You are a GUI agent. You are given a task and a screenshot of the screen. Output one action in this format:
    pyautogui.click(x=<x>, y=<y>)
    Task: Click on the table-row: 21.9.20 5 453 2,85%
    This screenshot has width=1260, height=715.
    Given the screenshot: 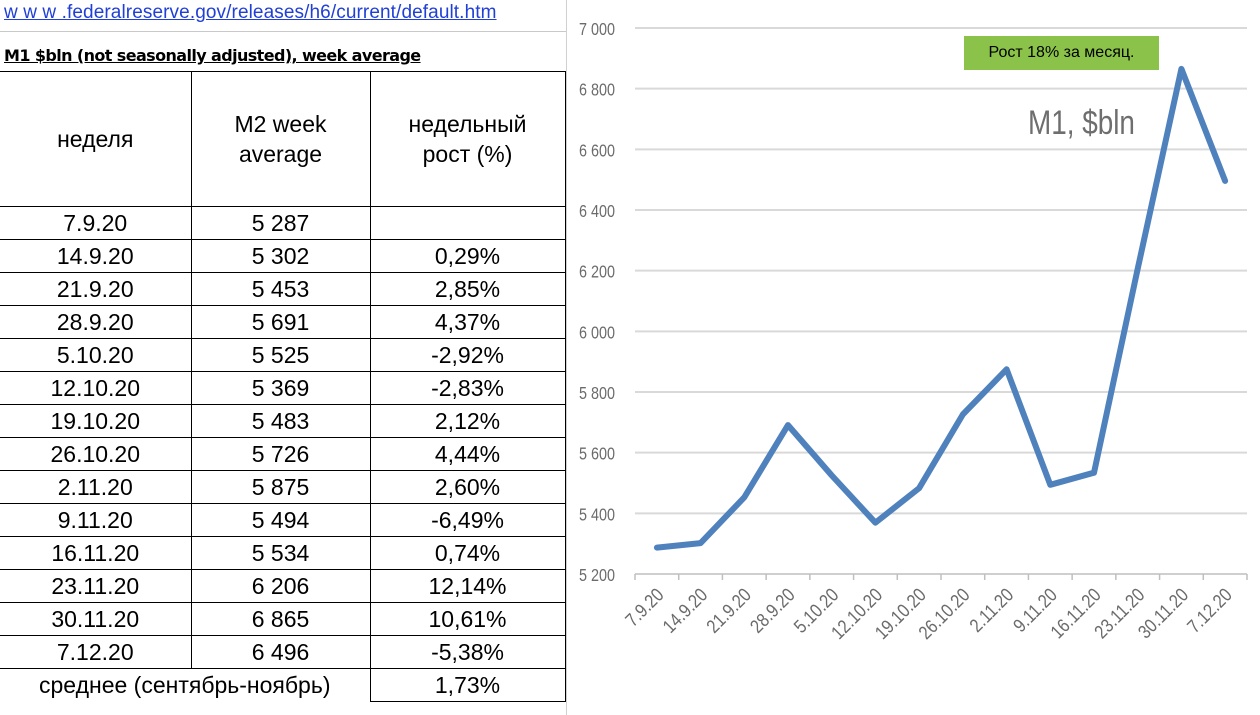 What is the action you would take?
    pyautogui.click(x=283, y=289)
    